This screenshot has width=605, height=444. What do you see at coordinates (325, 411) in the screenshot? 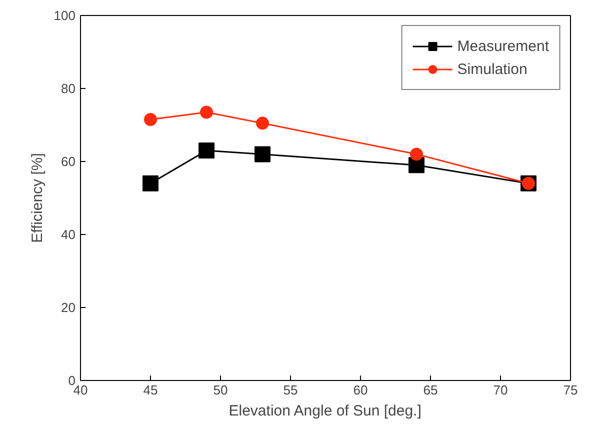
I see `x-axis-title: Elevation Angle of Sun [deg.]` at bounding box center [325, 411].